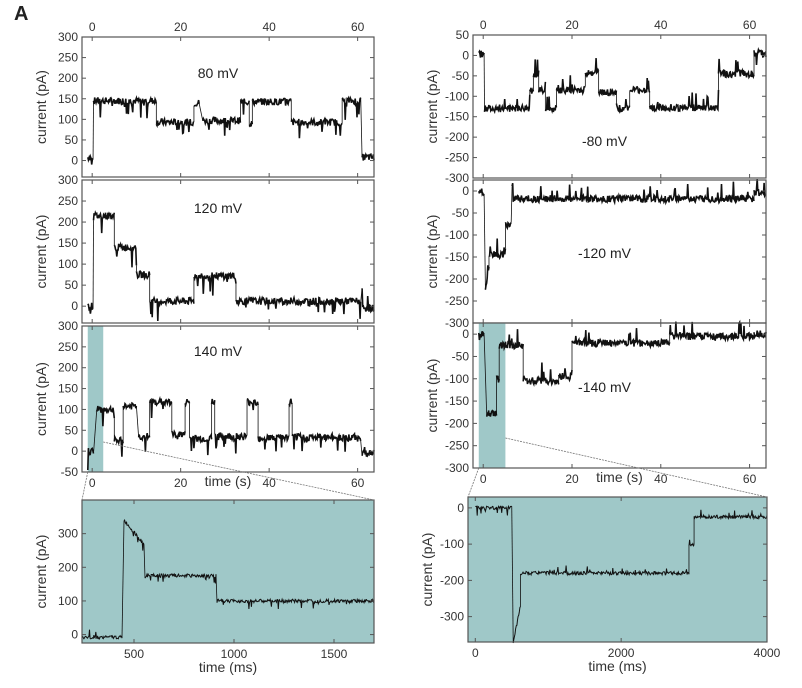 The width and height of the screenshot is (802, 688). What do you see at coordinates (95, 399) in the screenshot?
I see `highlight-region` at bounding box center [95, 399].